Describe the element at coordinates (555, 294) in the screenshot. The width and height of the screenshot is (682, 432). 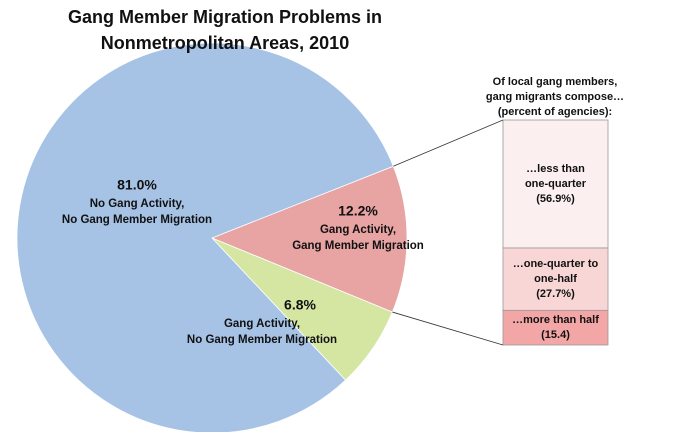
I see `bar-value-label: (27.7%)` at that location.